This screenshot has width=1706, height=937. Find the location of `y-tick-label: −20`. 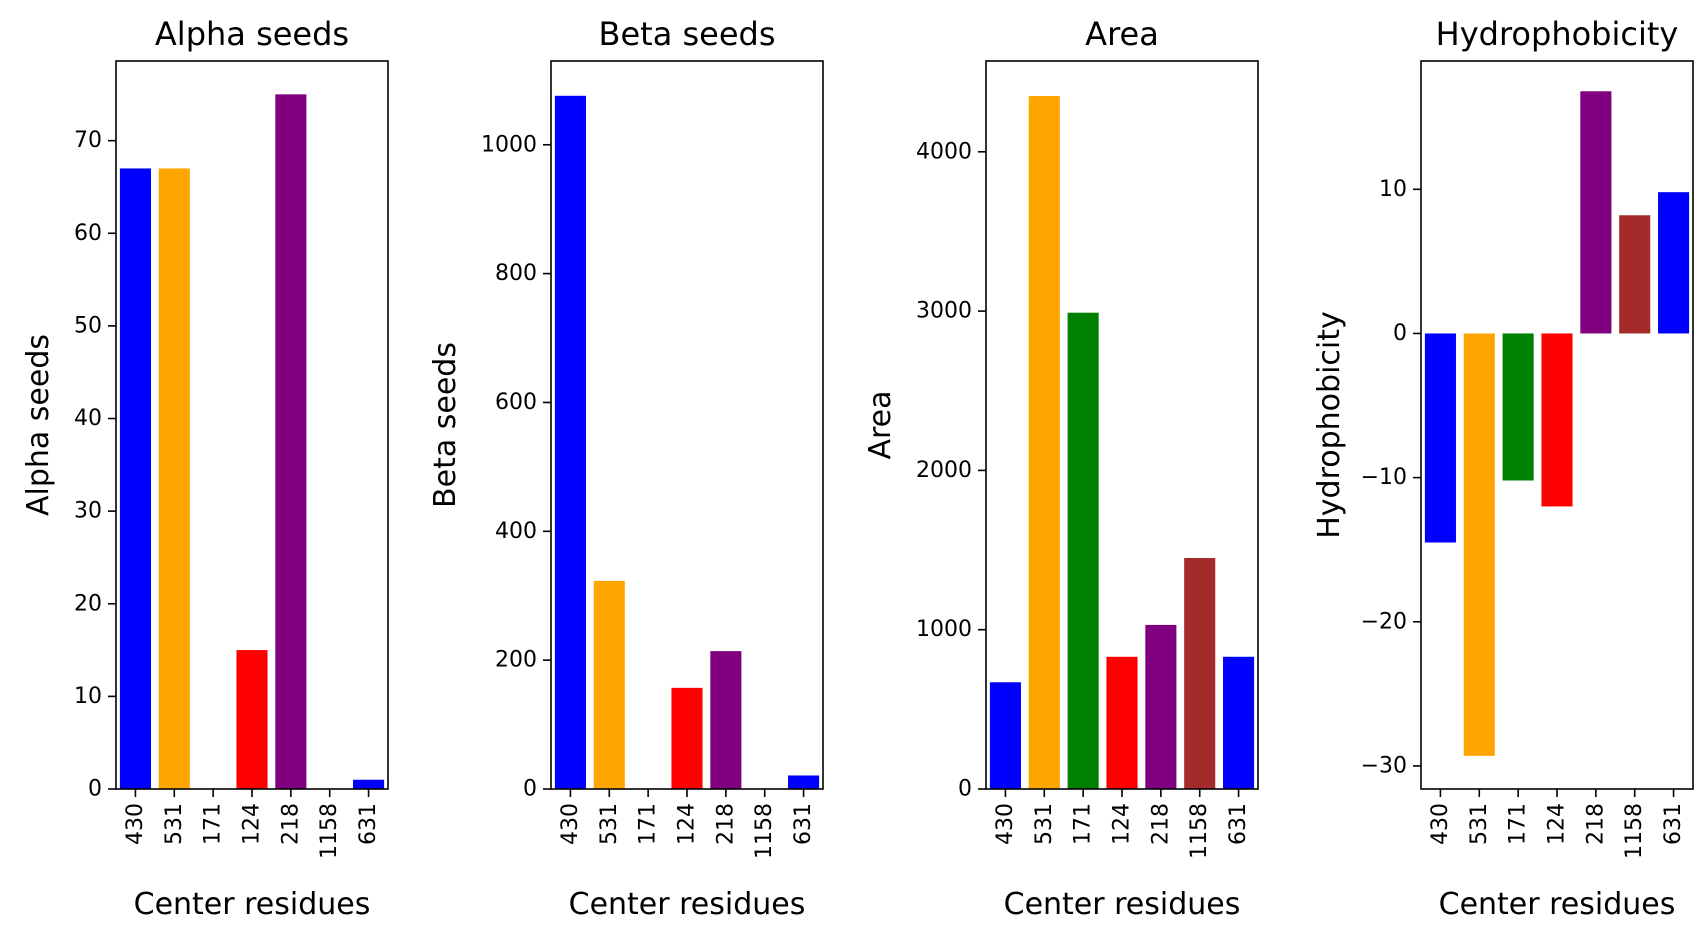

y-tick-label: −20 is located at coordinates (1384, 621).